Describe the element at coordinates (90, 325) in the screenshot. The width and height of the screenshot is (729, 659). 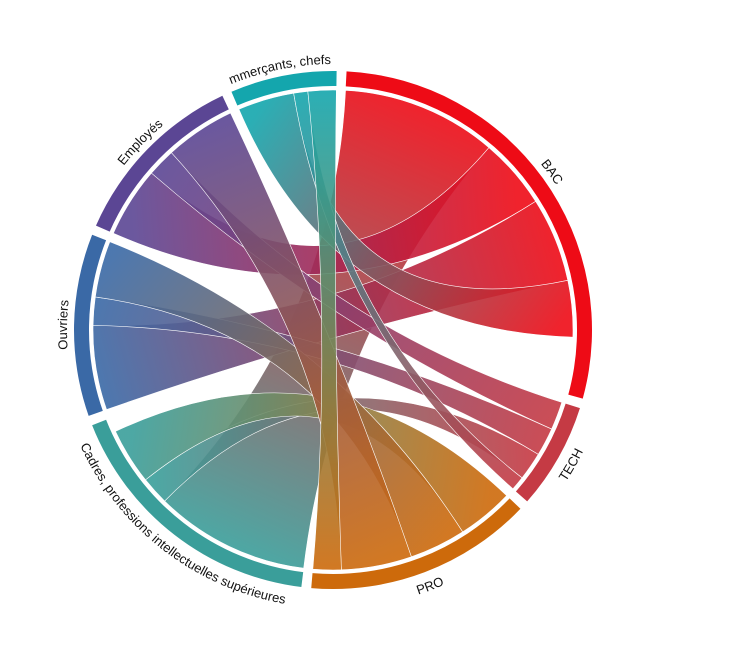
I see `group-arc-ouvriers` at that location.